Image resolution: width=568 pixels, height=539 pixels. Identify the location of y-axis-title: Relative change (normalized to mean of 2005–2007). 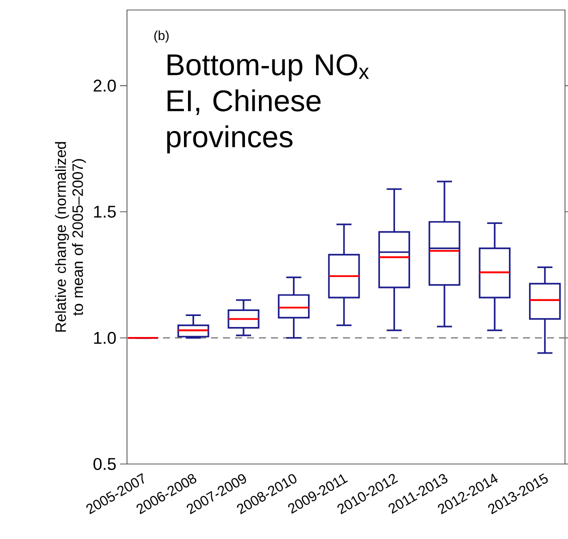
(70, 237).